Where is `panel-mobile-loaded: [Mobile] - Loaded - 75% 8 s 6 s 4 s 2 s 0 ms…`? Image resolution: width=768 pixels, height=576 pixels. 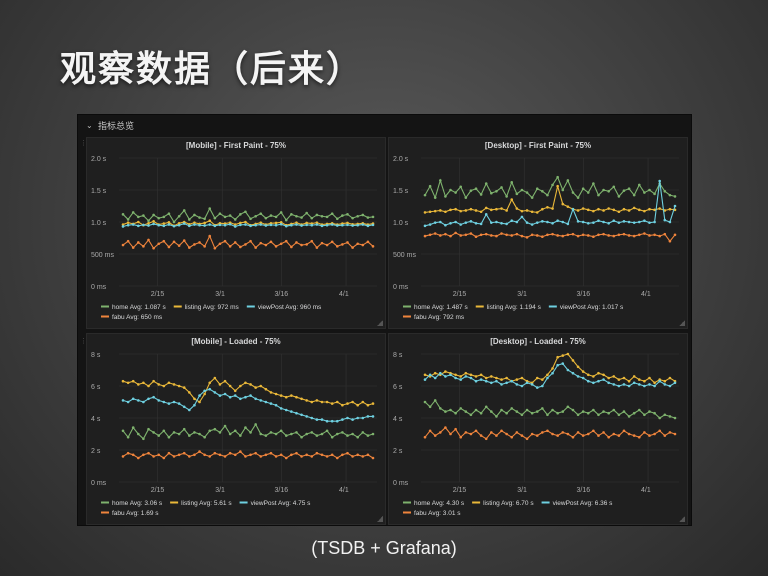 panel-mobile-loaded: [Mobile] - Loaded - 75% 8 s 6 s 4 s 2 s 0 ms… is located at coordinates (236, 429).